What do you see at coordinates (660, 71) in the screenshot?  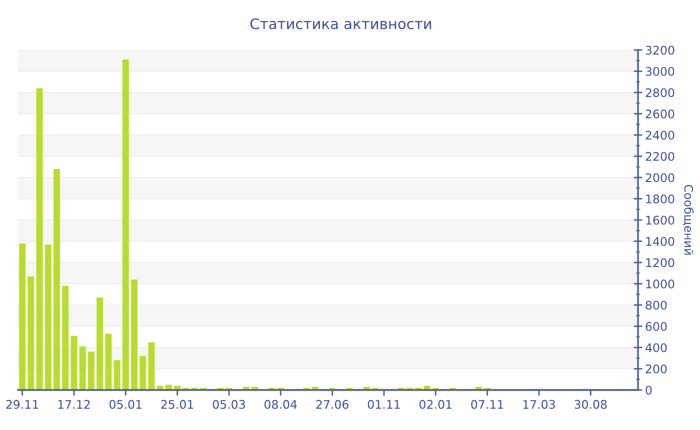 I see `y-tick-label: 3000` at bounding box center [660, 71].